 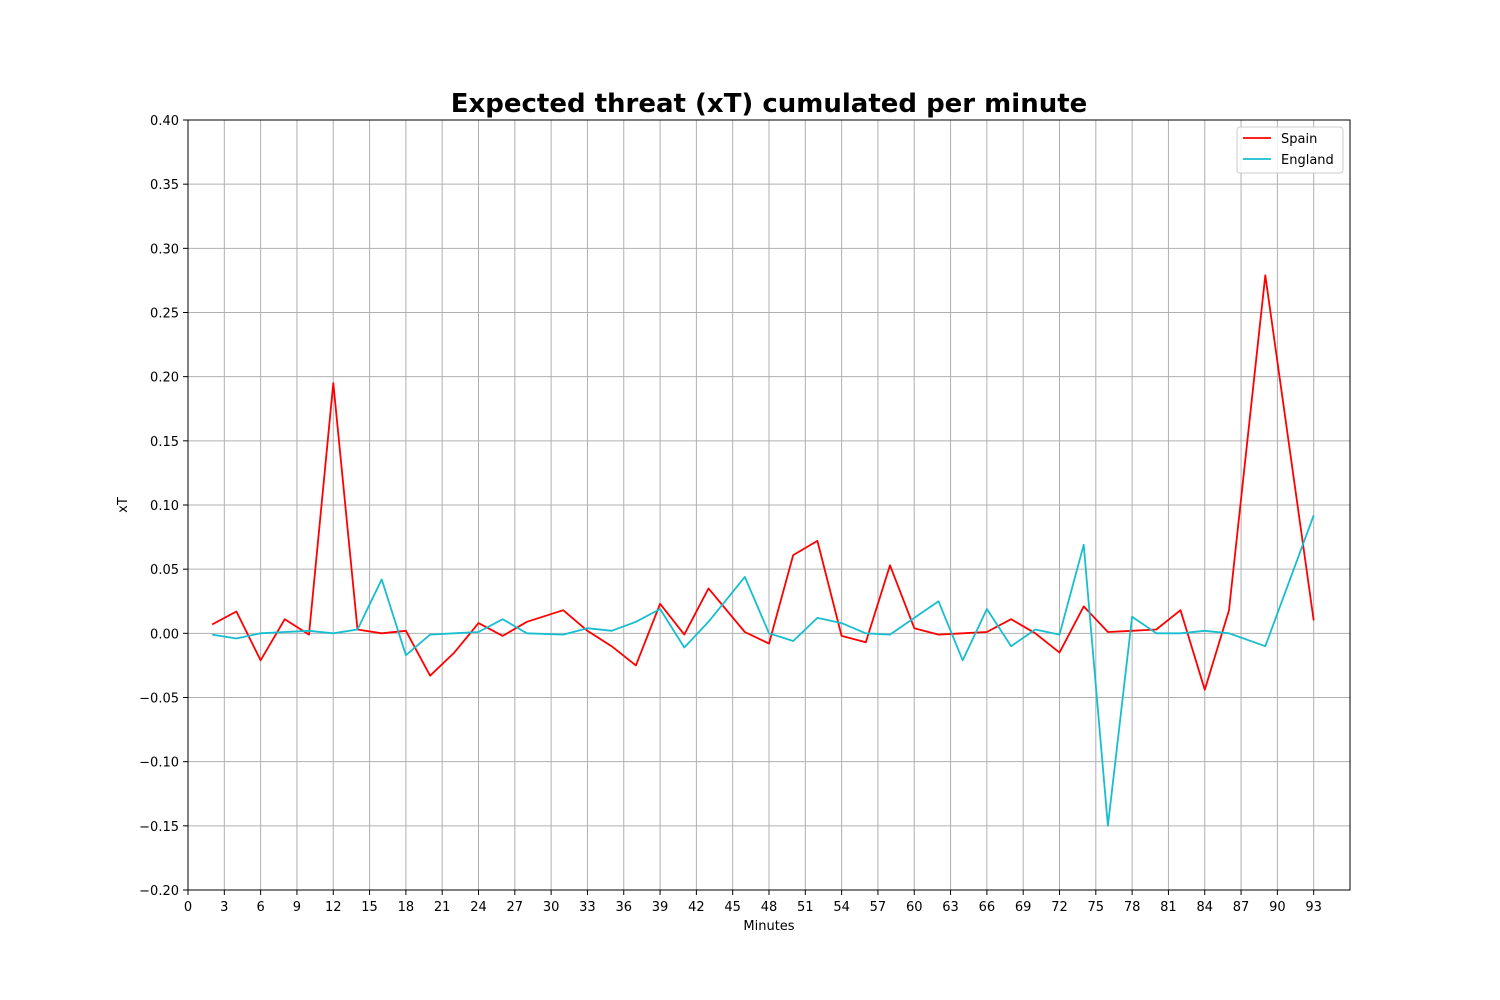 I want to click on legend-label-spain: Spain, so click(x=1299, y=139).